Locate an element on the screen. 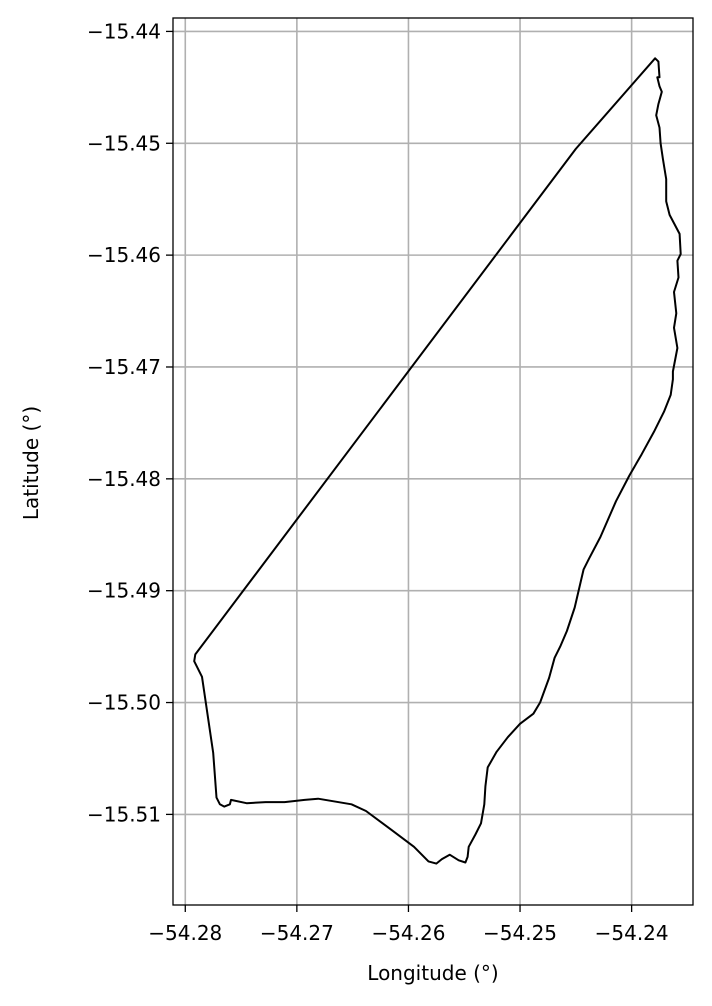  y-tick-label: −15.50 is located at coordinates (124, 703).